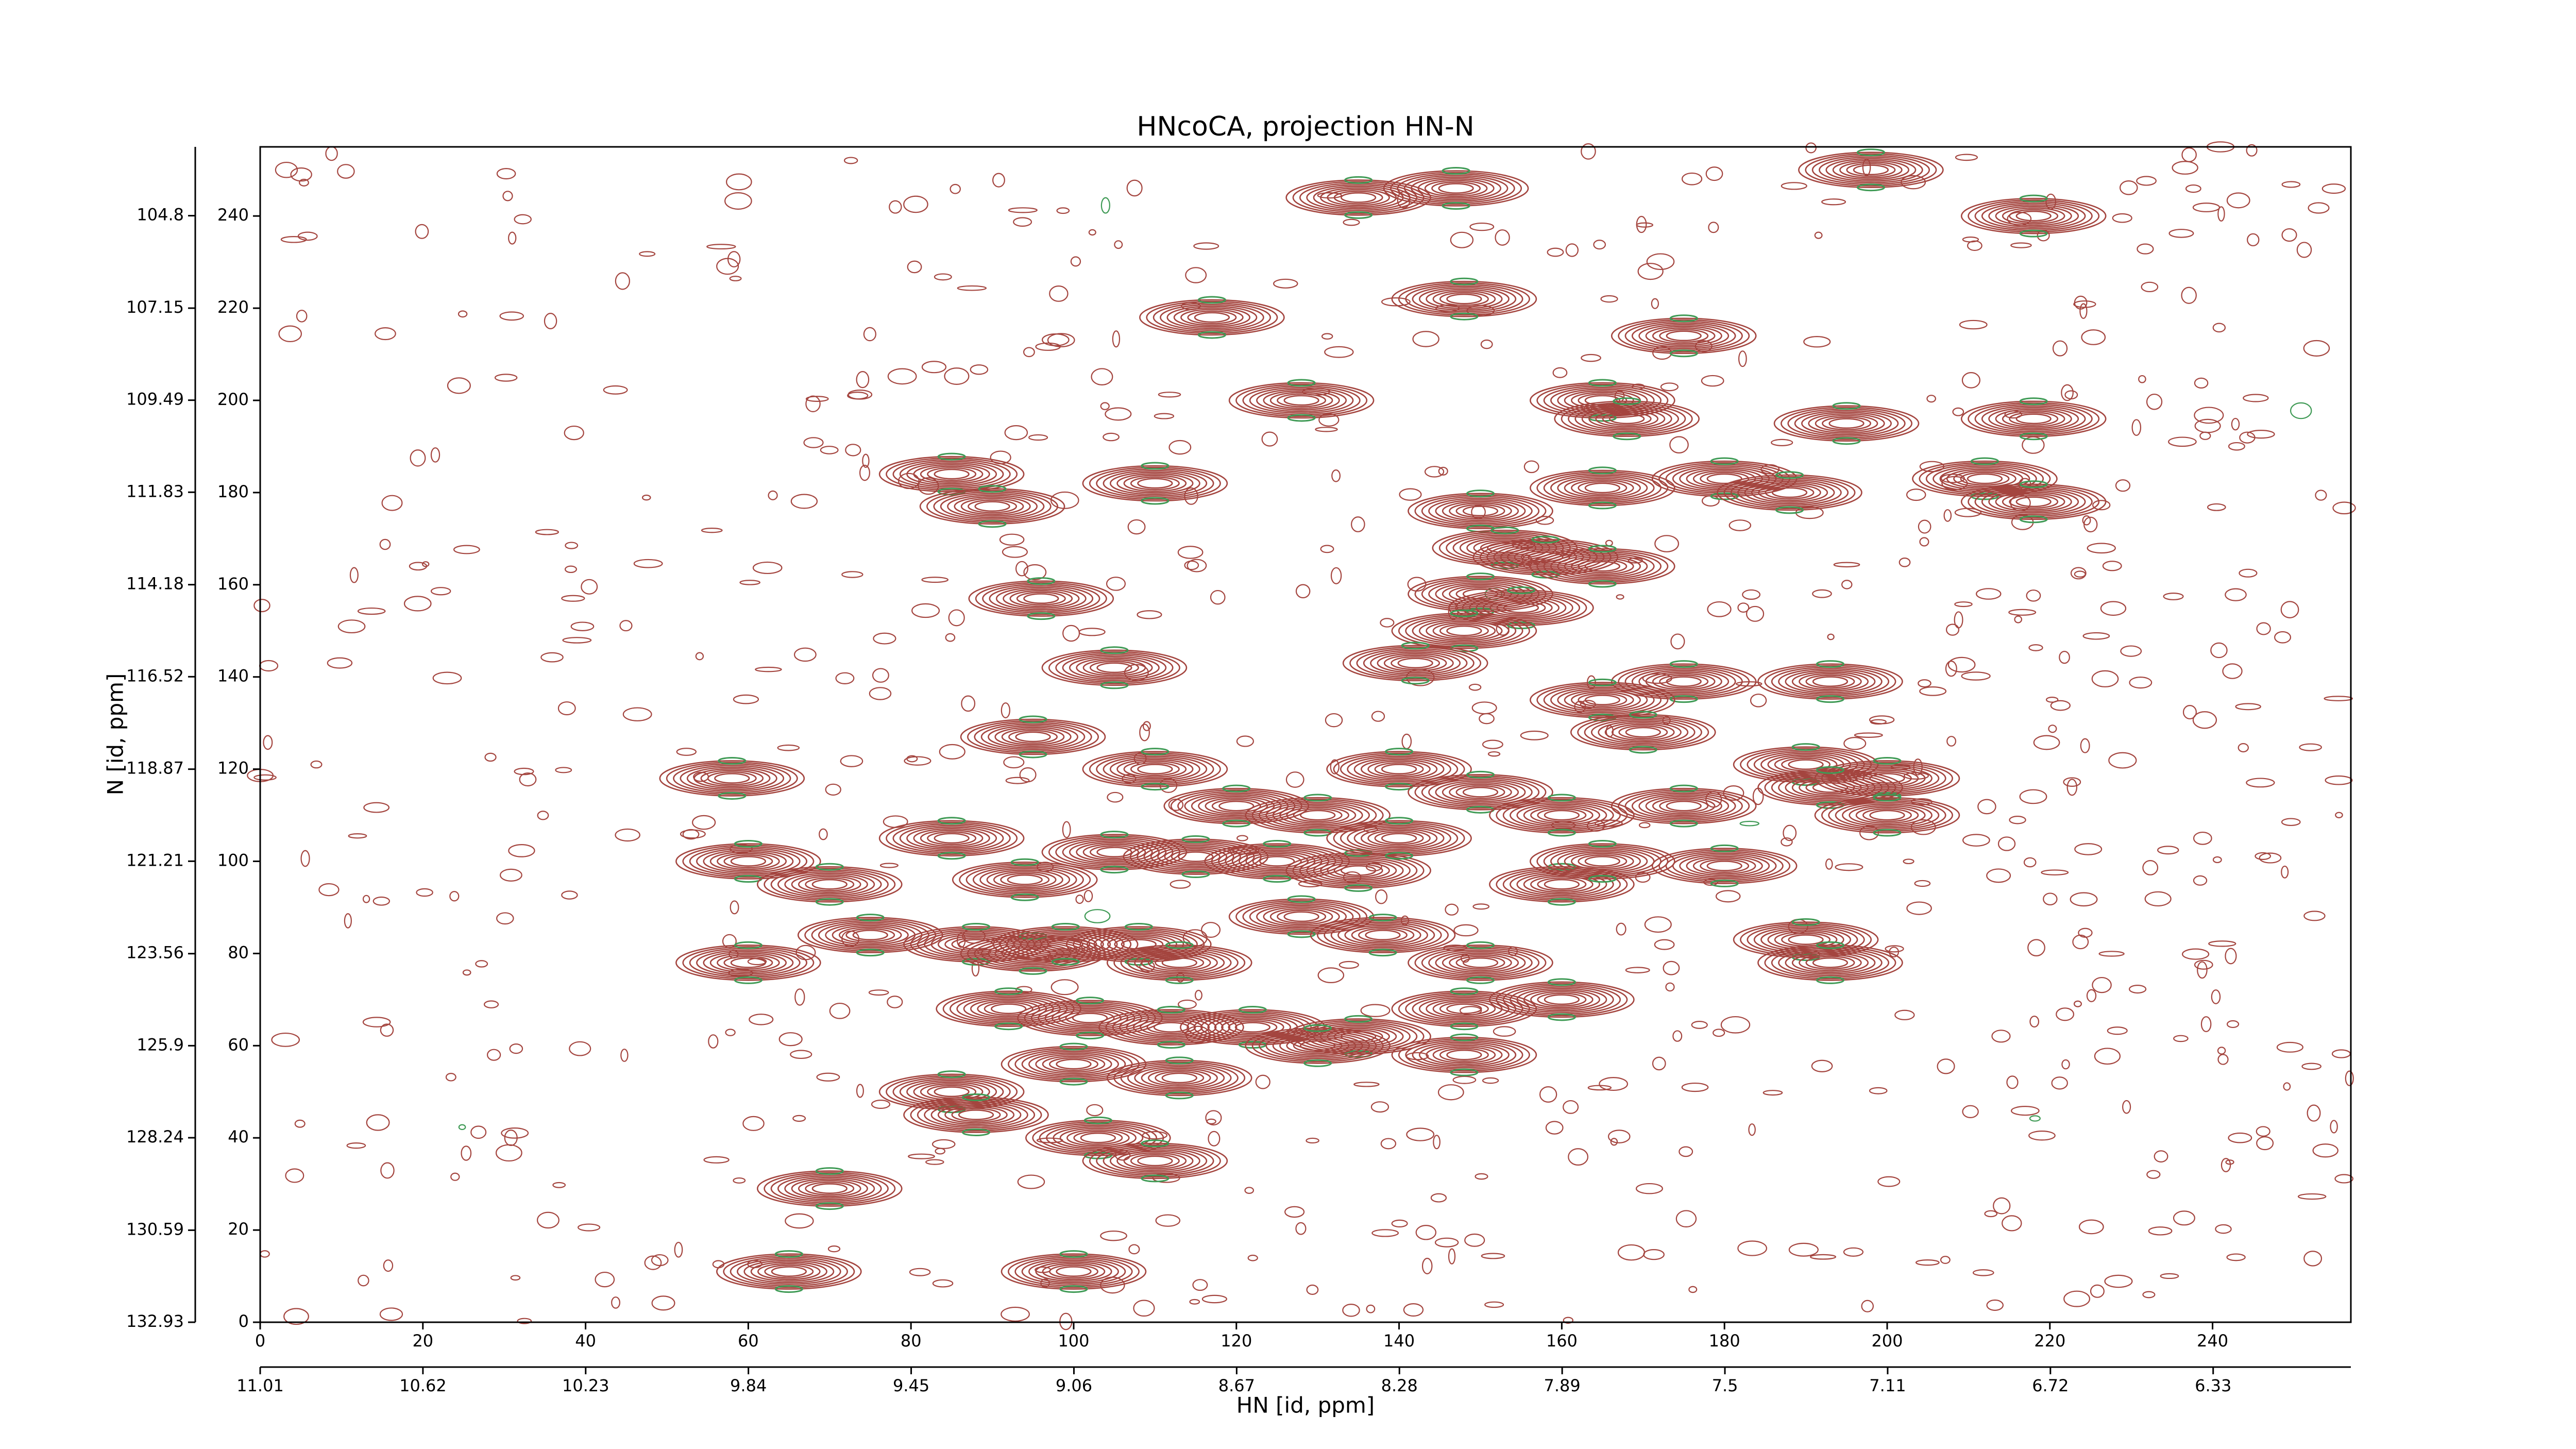 This screenshot has height=1449, width=2576. I want to click on x-tick-label: 60, so click(748, 1341).